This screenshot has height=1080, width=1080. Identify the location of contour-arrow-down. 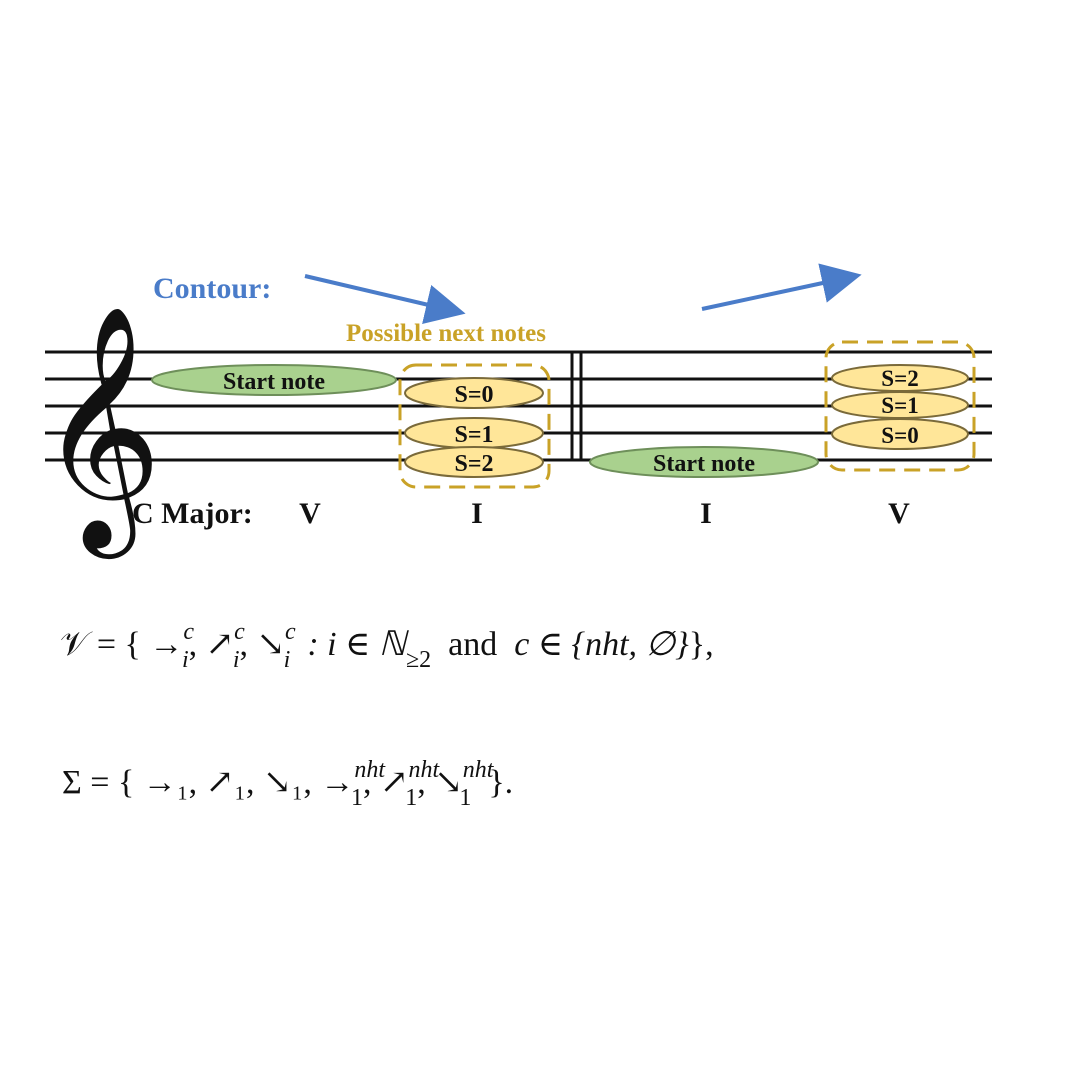
(385, 299).